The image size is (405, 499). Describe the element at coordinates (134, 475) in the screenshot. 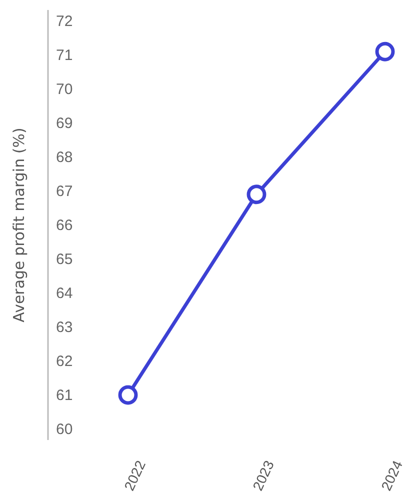

I see `x-tick-label: 2022` at that location.